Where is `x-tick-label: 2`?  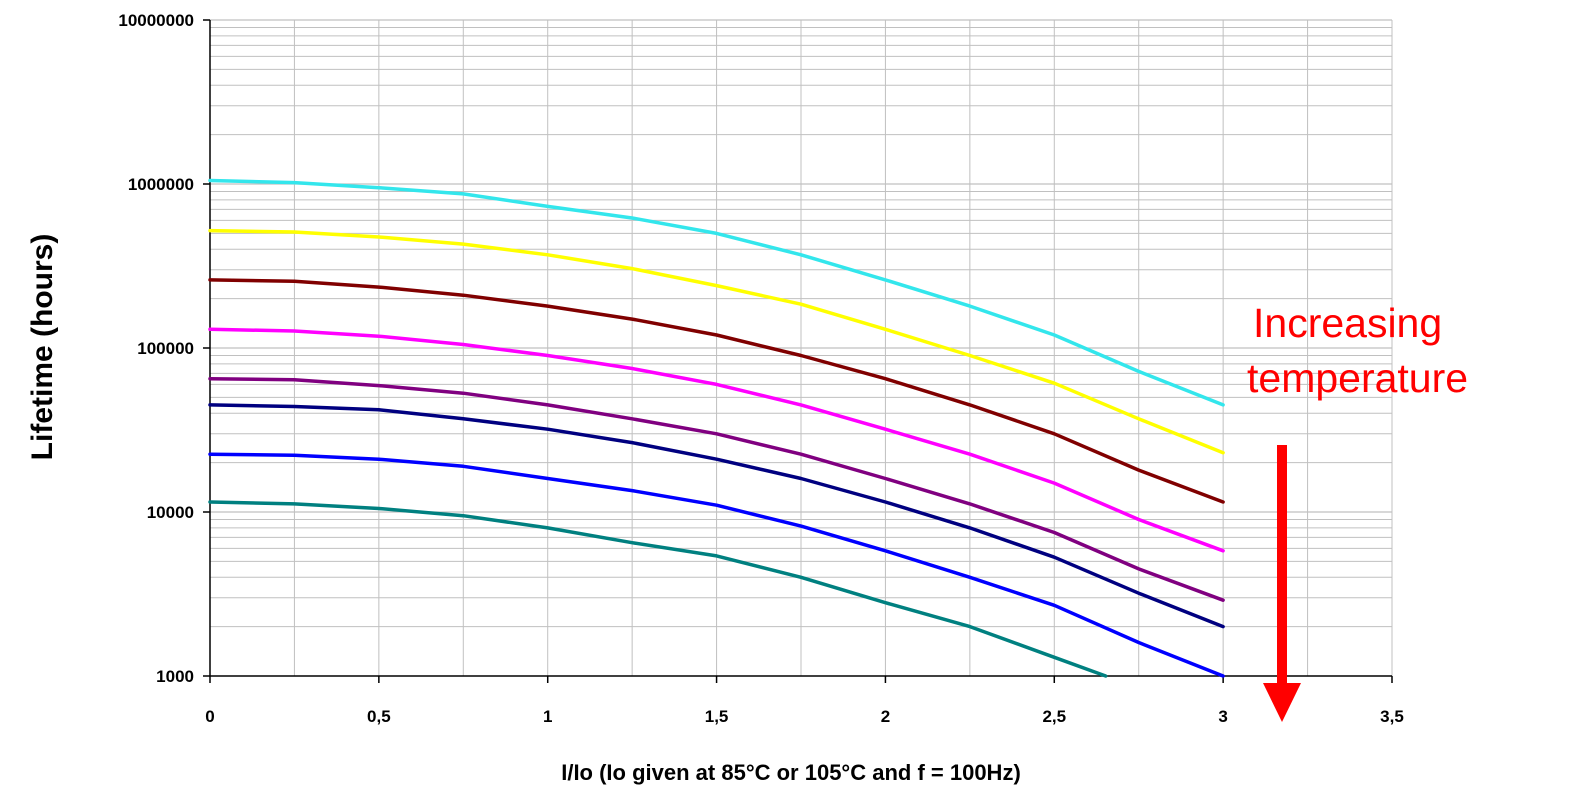
x-tick-label: 2 is located at coordinates (885, 716).